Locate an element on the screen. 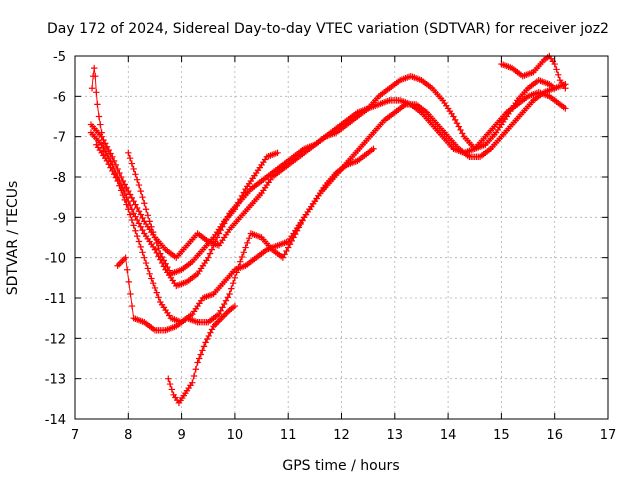 The image size is (640, 480). x-axis-tick-labels: 7 8 9 10 11 12 13 14 15 16 17 is located at coordinates (343, 435).